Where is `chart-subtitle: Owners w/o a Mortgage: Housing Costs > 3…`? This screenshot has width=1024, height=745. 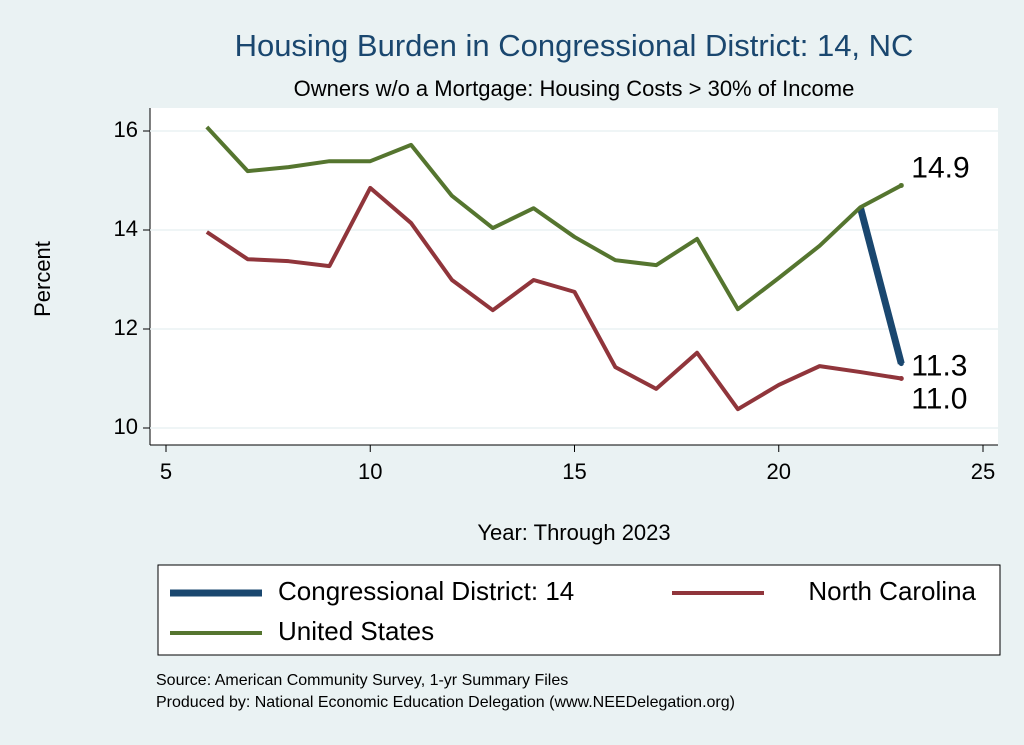
chart-subtitle: Owners w/o a Mortgage: Housing Costs > 3… is located at coordinates (574, 88).